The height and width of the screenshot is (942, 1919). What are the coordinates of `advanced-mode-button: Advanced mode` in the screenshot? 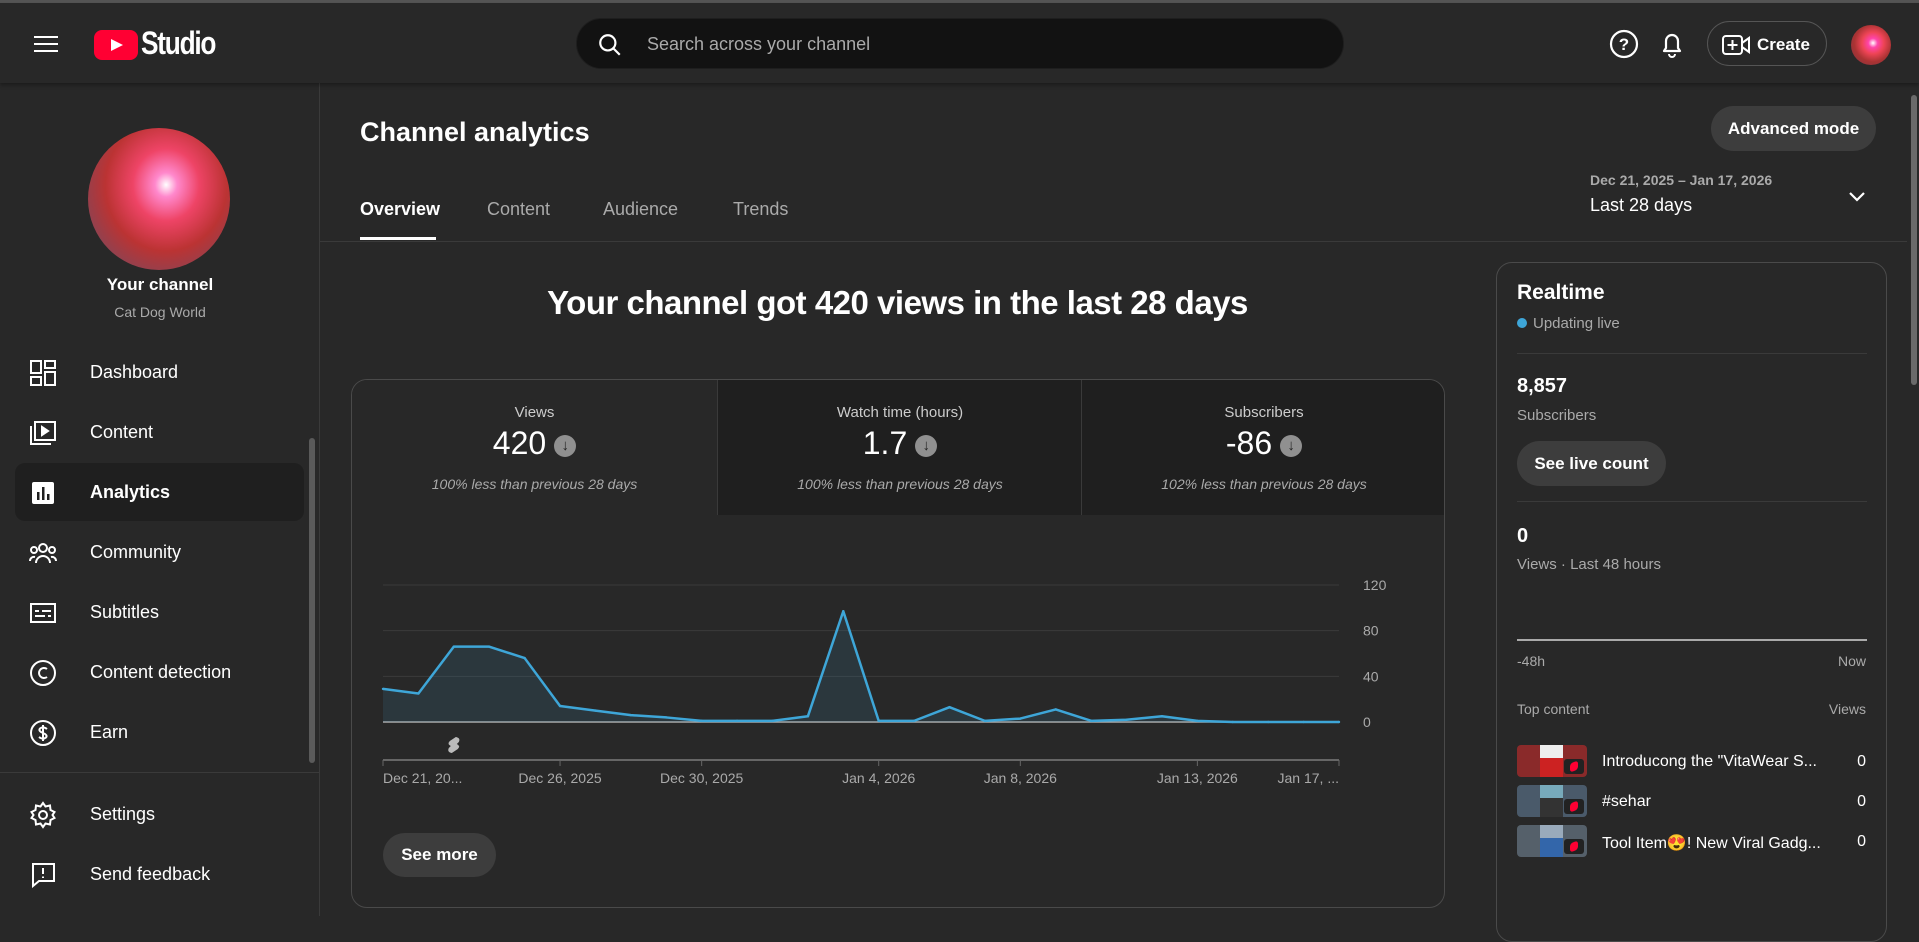 It's located at (1793, 128).